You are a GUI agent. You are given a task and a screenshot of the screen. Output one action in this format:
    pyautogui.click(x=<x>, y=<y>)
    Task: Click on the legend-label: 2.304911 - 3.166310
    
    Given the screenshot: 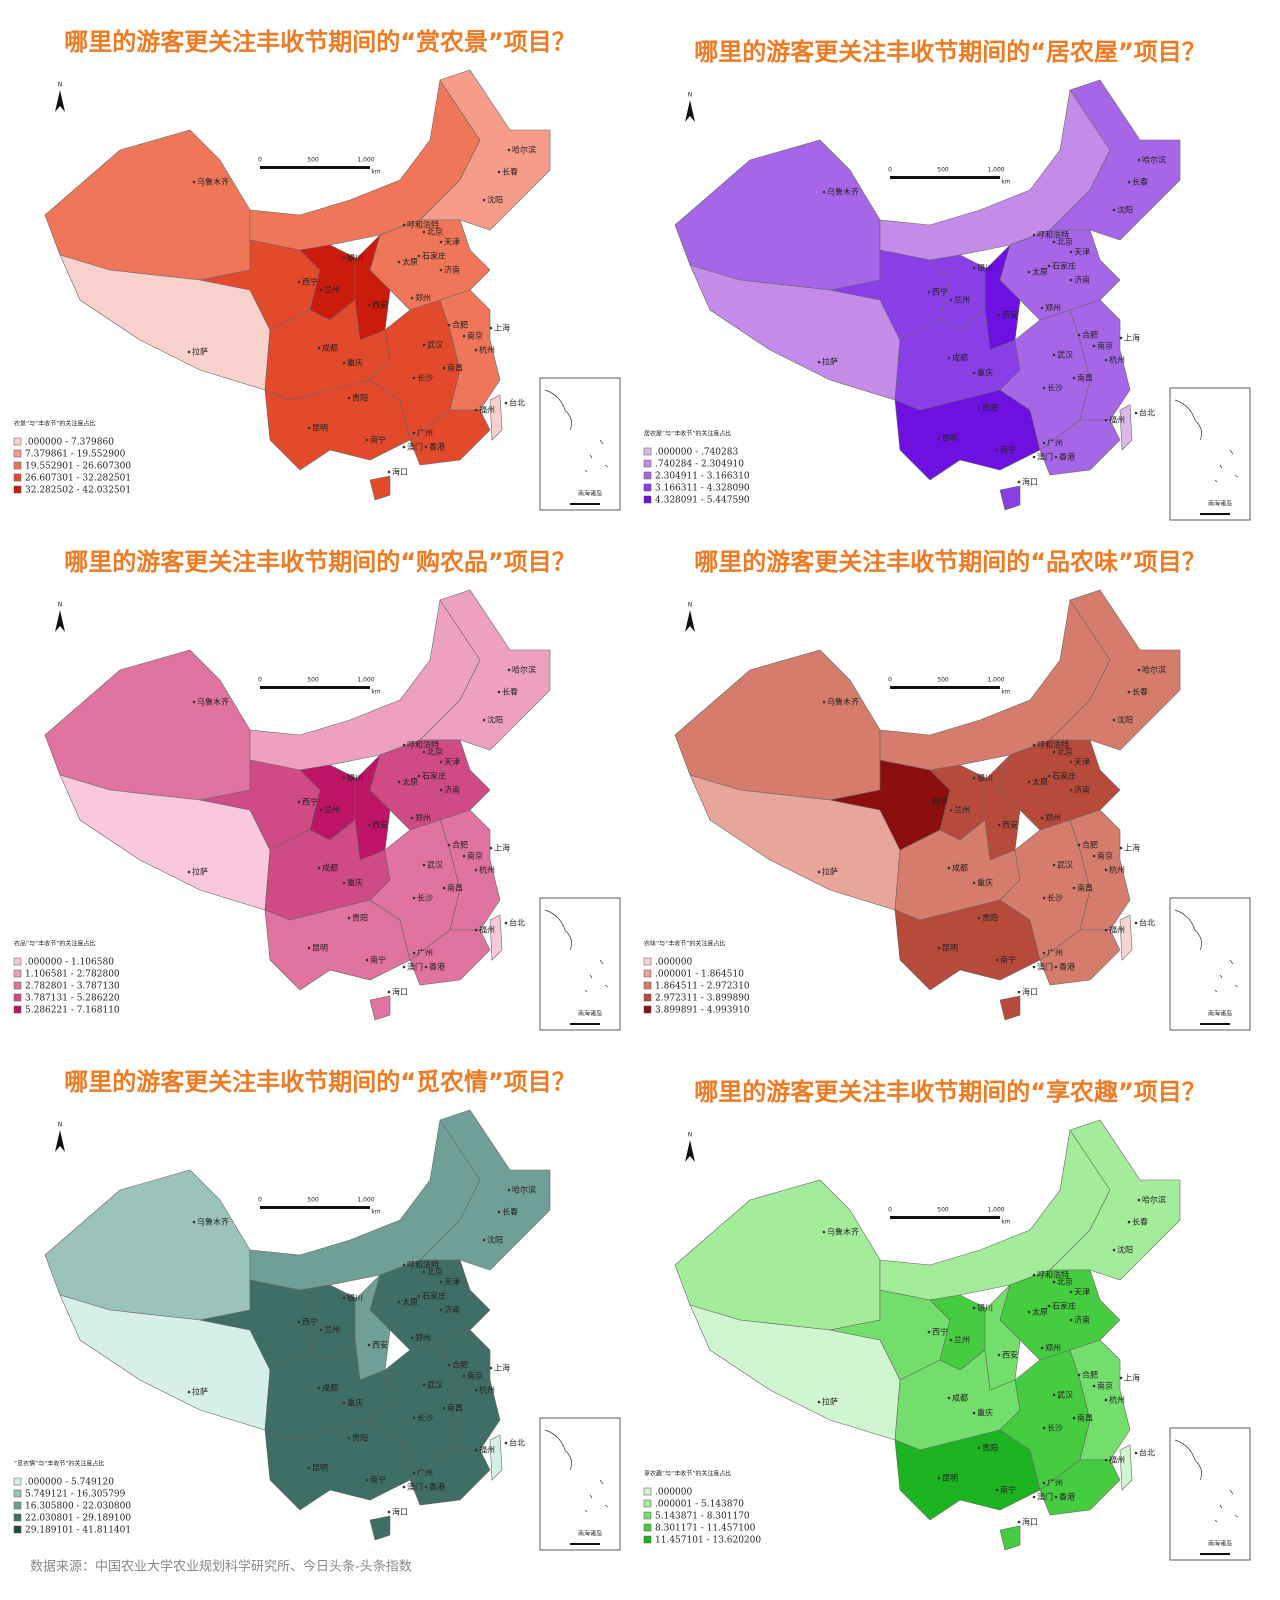 What is the action you would take?
    pyautogui.click(x=702, y=477)
    